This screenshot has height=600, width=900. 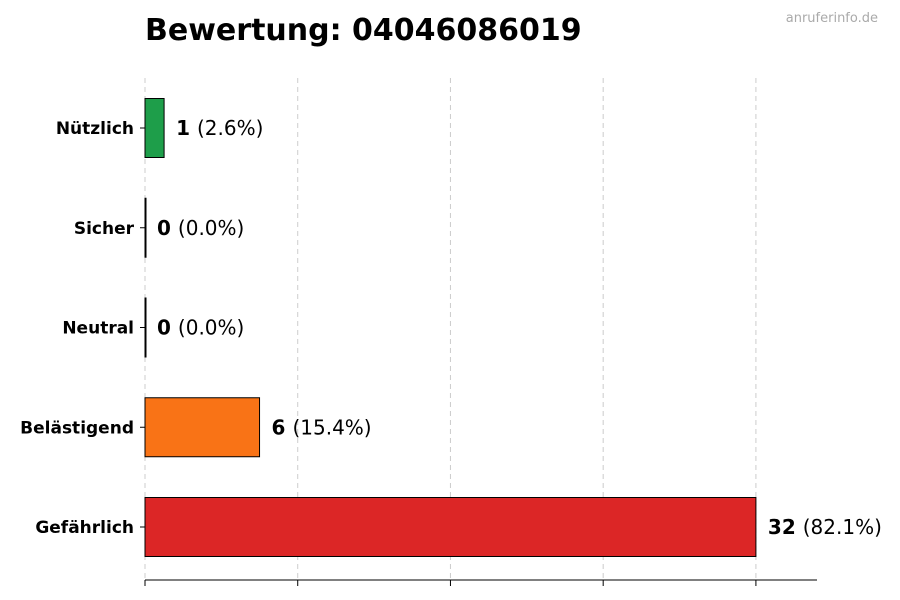 I want to click on source-watermark: anruferinfo.de, so click(x=832, y=18).